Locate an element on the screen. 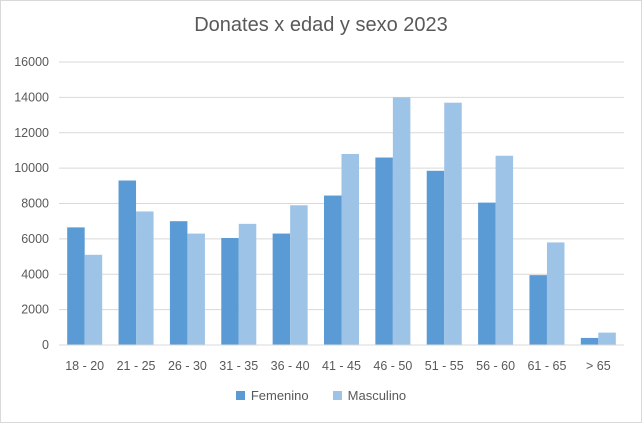  y-tick-label: 8000 is located at coordinates (35, 204).